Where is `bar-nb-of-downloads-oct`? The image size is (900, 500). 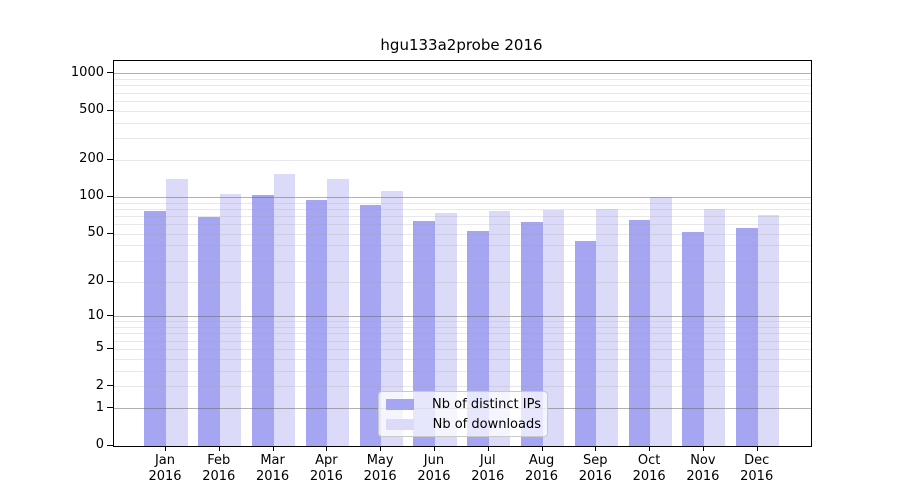
bar-nb-of-downloads-oct is located at coordinates (661, 321).